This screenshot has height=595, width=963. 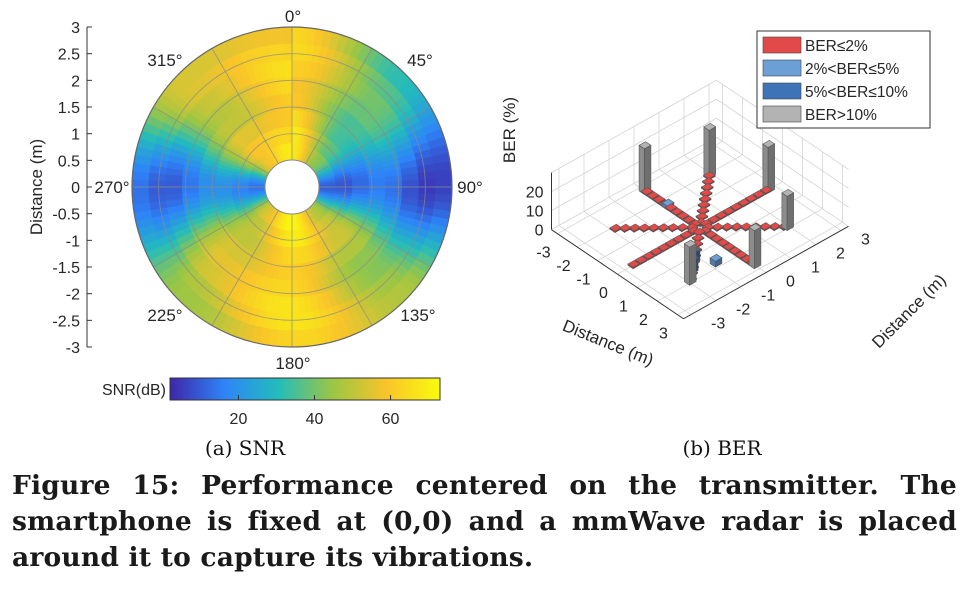 I want to click on ber-bars, so click(x=702, y=204).